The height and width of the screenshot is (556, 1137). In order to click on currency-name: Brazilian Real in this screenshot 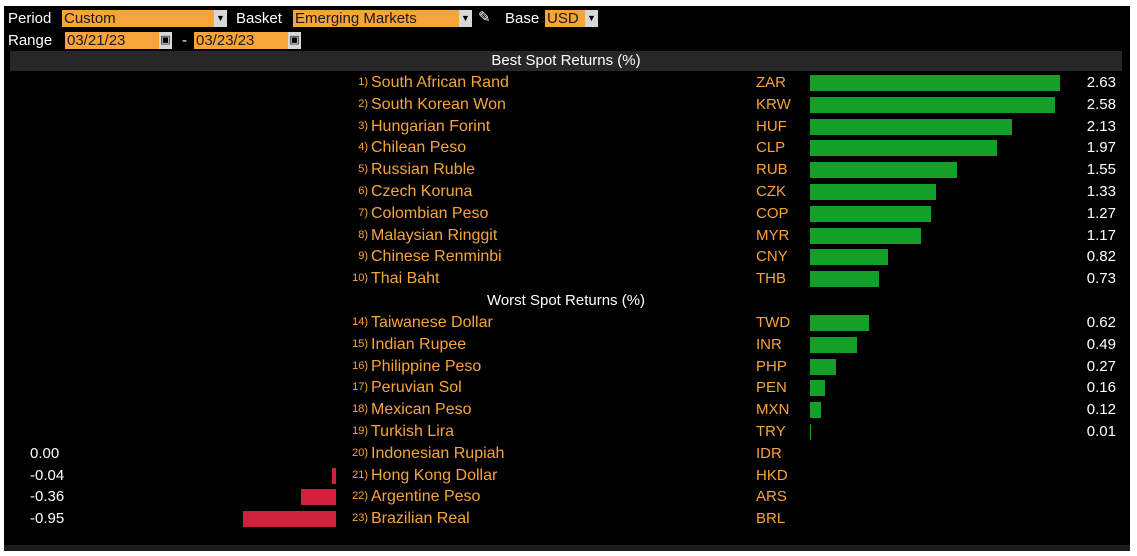, I will do `click(420, 519)`.